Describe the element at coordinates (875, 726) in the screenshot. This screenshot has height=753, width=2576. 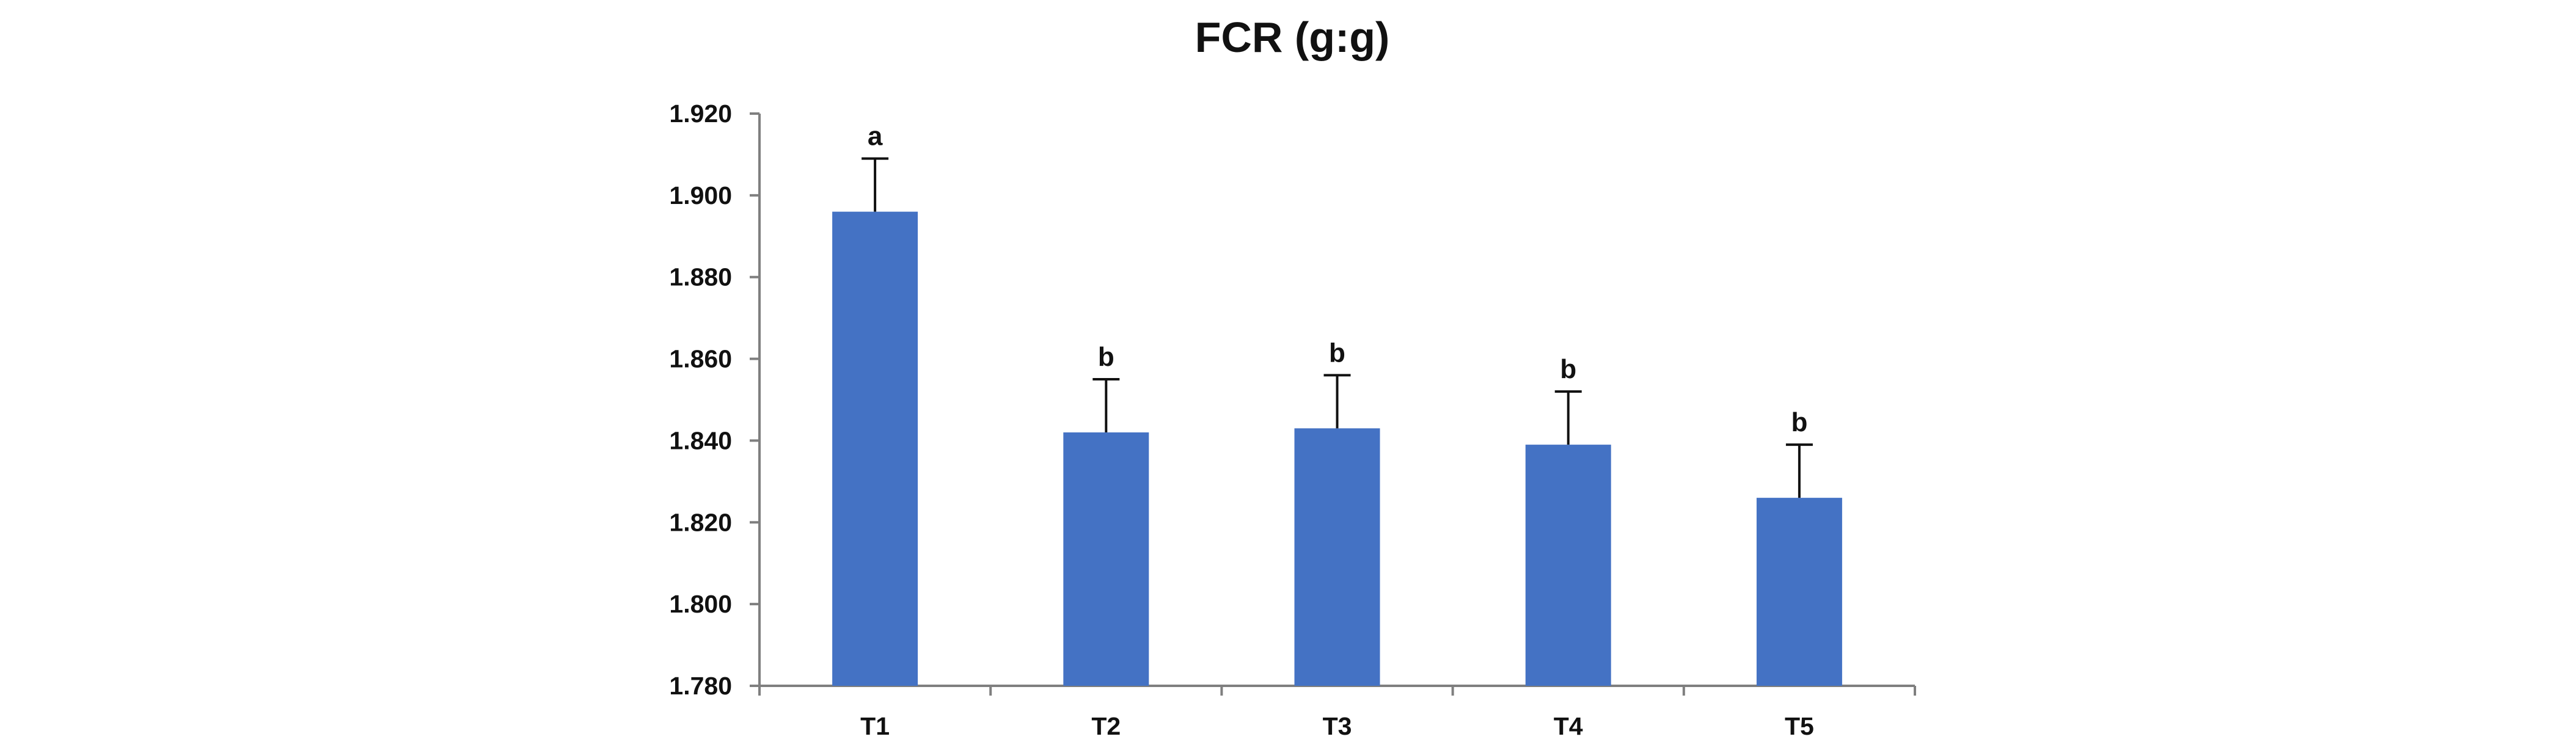
I see `x-tick-label-t1: T1` at that location.